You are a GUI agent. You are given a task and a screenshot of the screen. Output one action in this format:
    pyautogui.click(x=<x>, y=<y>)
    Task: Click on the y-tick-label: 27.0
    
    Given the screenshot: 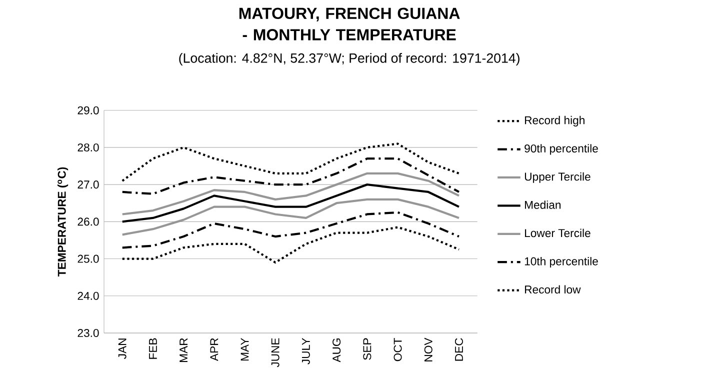 What is the action you would take?
    pyautogui.click(x=88, y=184)
    